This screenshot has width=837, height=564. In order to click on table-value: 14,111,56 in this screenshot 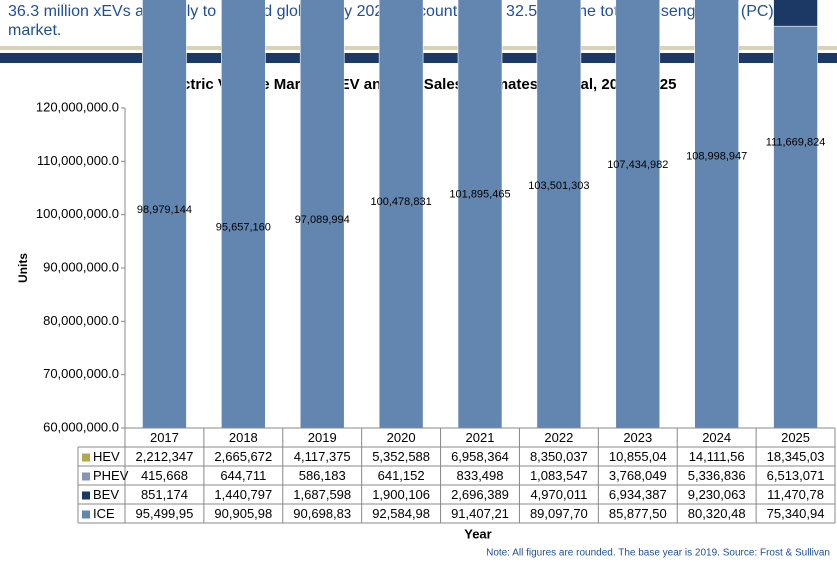, I will do `click(717, 456)`.